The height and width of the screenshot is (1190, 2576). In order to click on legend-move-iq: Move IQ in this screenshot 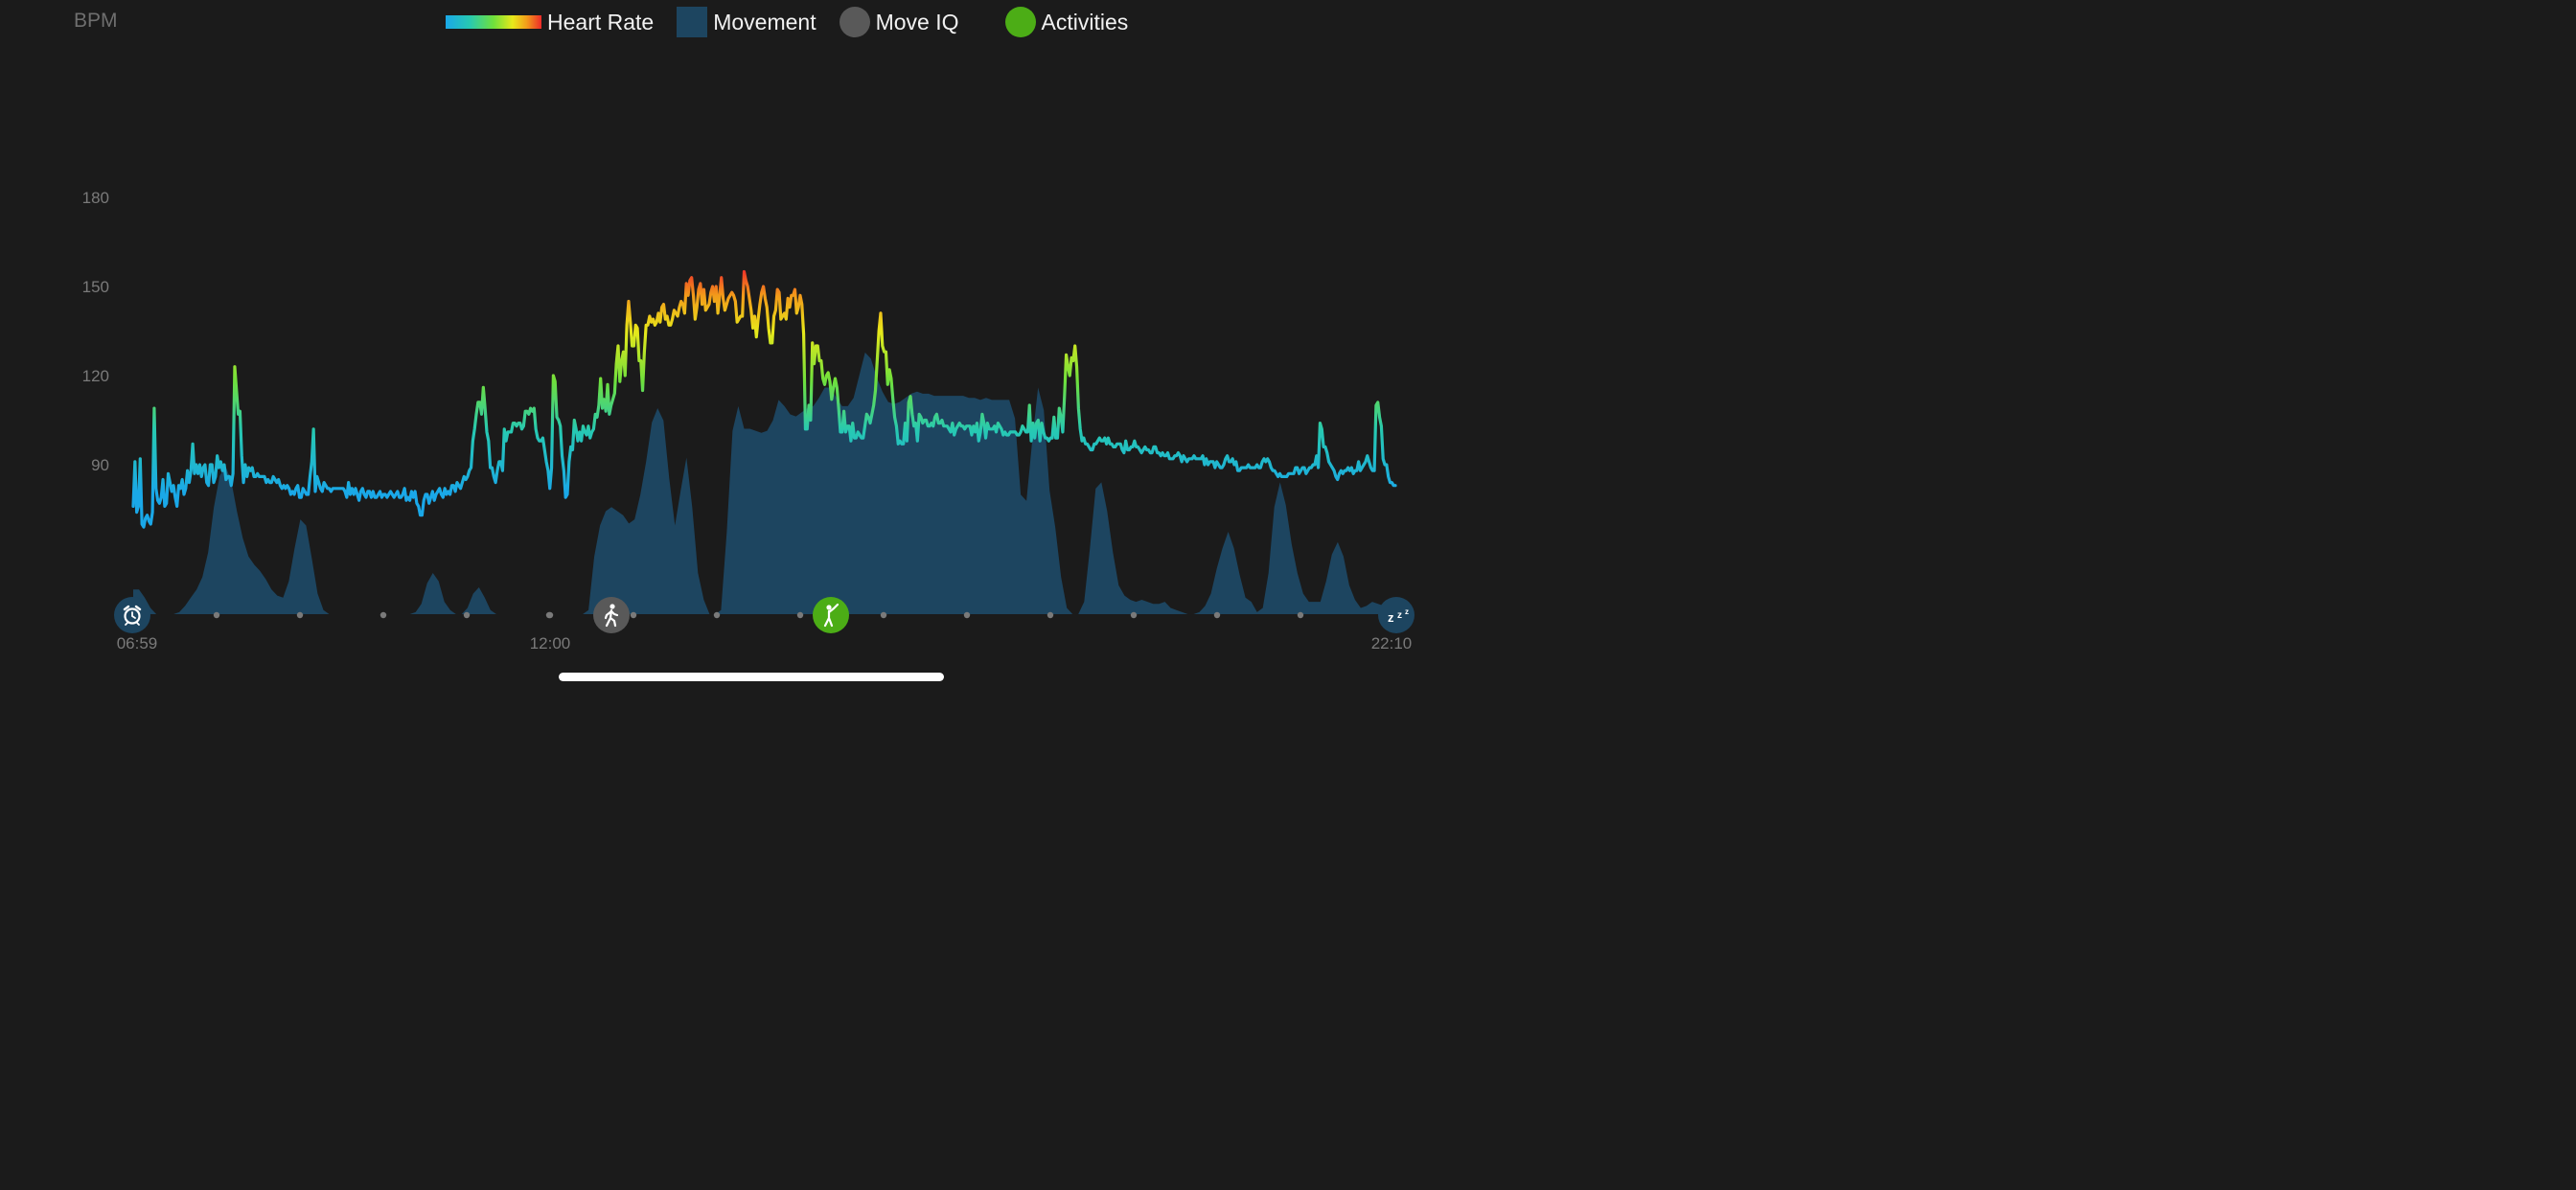, I will do `click(887, 22)`.